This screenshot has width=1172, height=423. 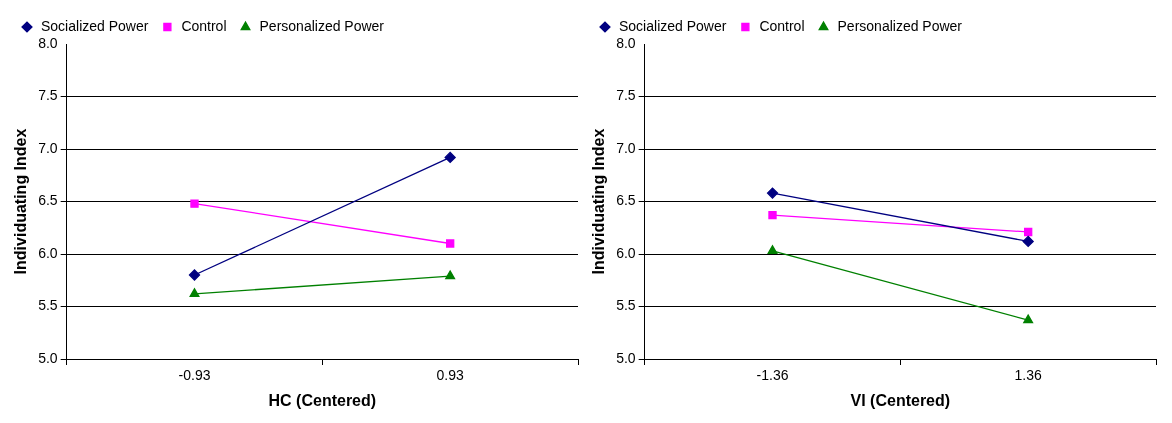 I want to click on x-axis-title: HC (Centered), so click(x=322, y=400).